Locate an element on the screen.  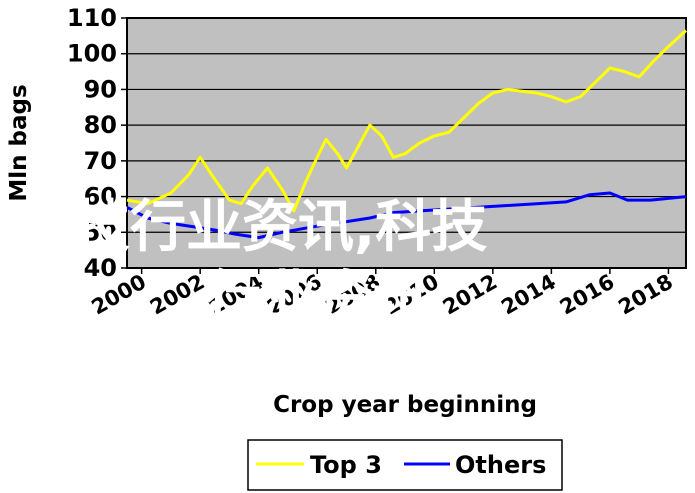
y-tick-label-80: 80 is located at coordinates (100, 125).